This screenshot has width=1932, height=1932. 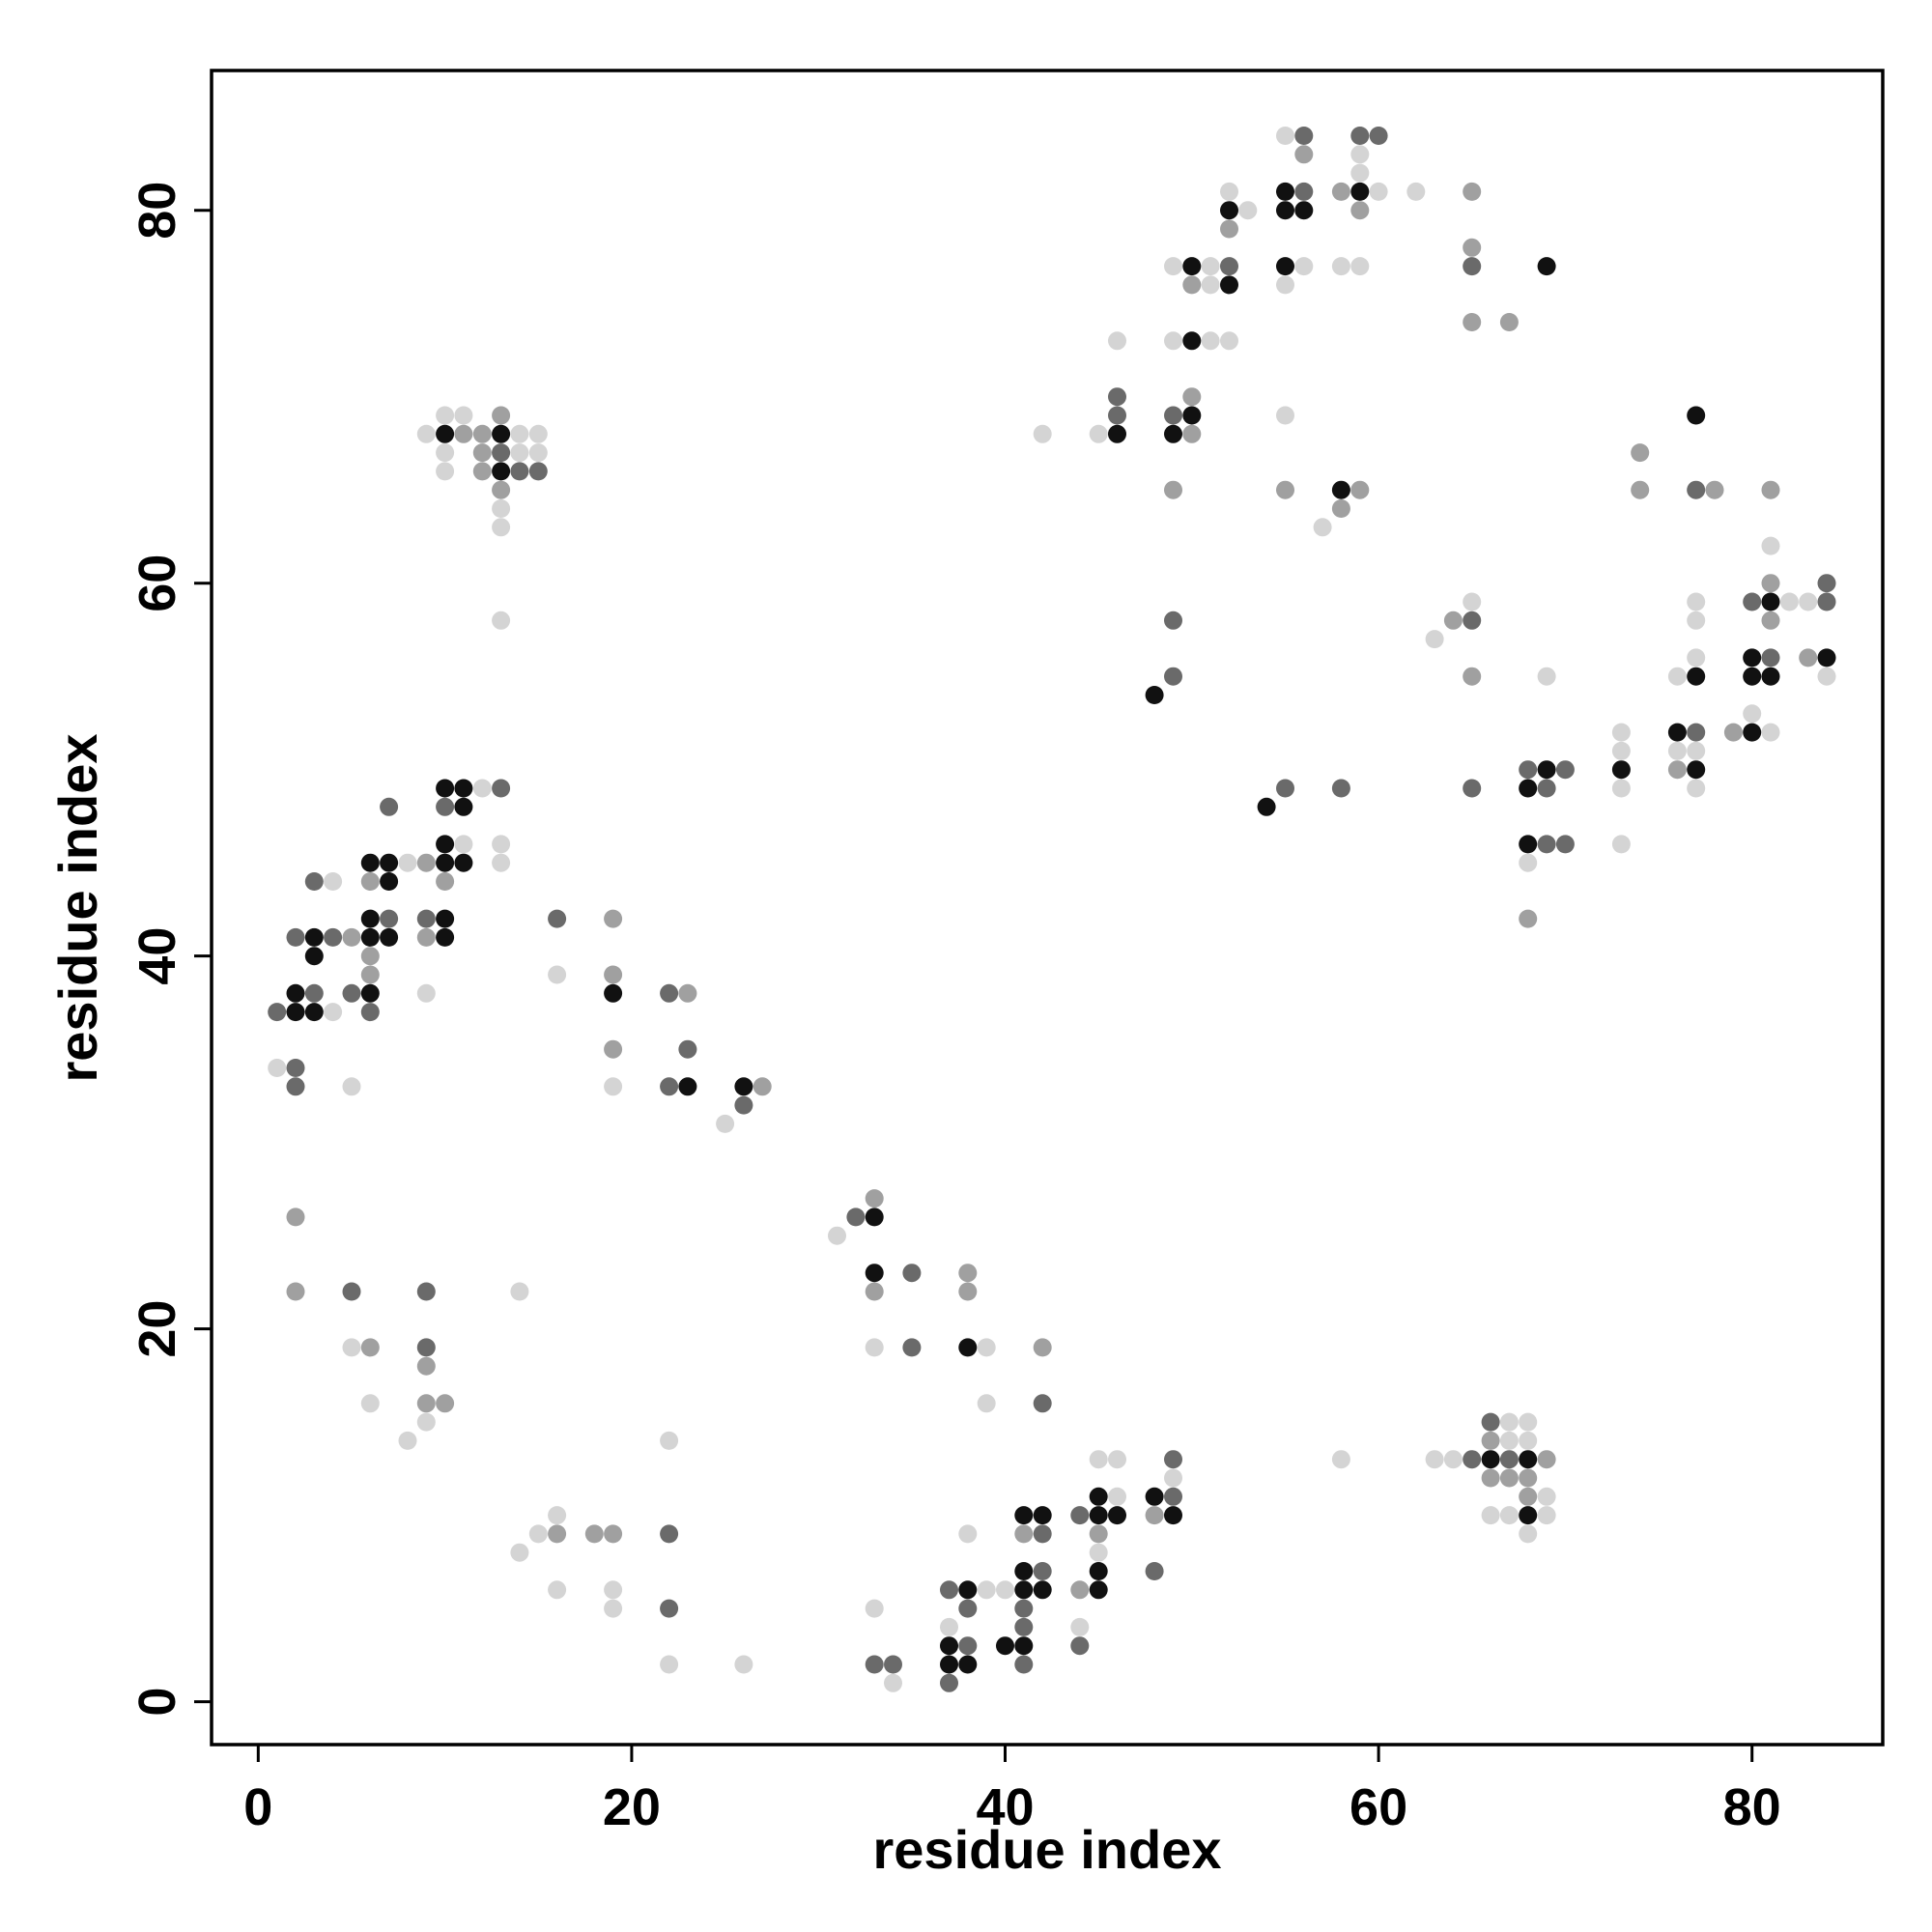 I want to click on y-tick-label: 40, so click(x=157, y=956).